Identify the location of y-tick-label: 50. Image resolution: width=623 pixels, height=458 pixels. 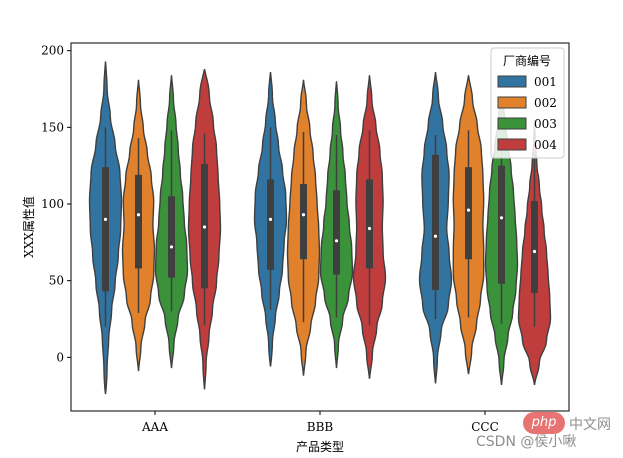
(56, 281).